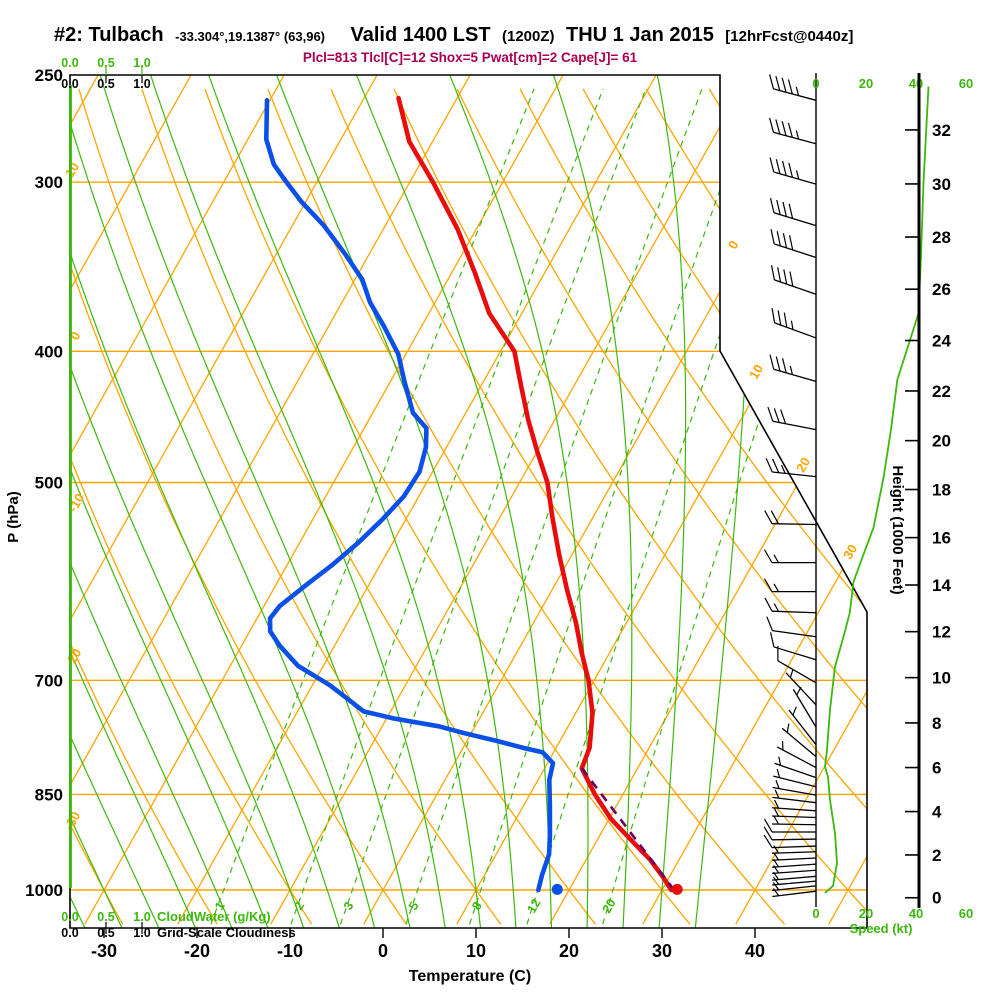 This screenshot has height=1000, width=1000. What do you see at coordinates (533, 905) in the screenshot?
I see `mixing-ratio-label: 12` at bounding box center [533, 905].